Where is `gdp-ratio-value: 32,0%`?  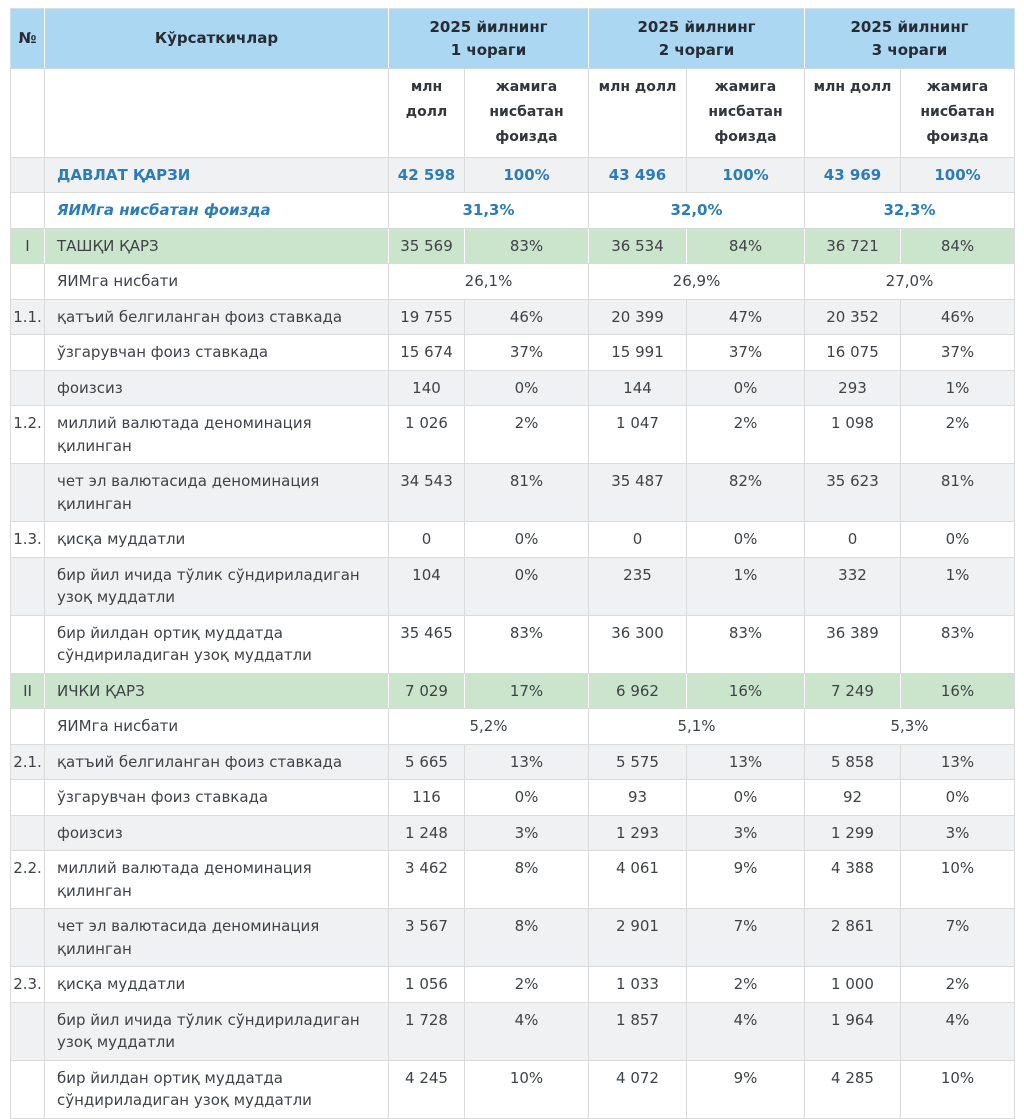
gdp-ratio-value: 32,0% is located at coordinates (696, 210).